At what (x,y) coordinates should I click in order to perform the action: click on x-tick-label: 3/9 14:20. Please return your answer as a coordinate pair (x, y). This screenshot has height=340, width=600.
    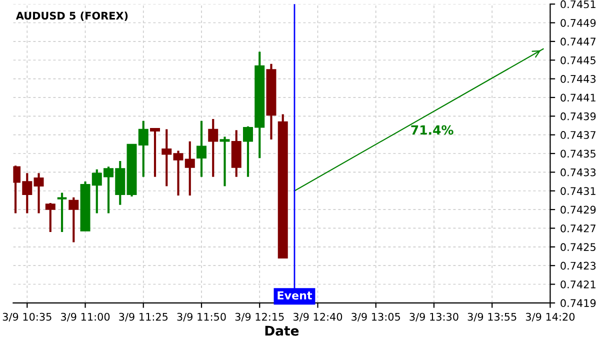
    Looking at the image, I should click on (550, 317).